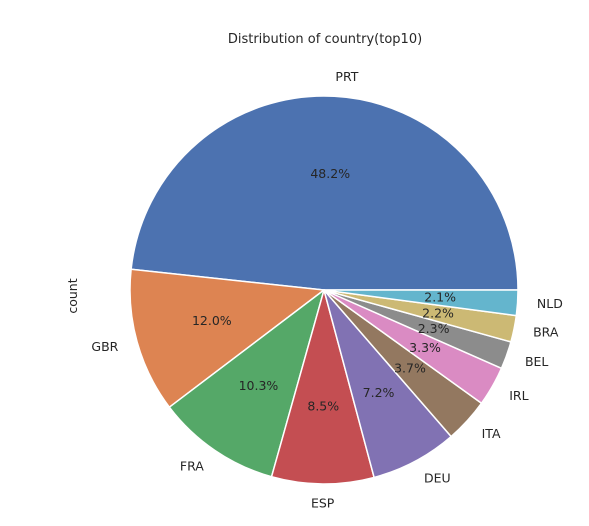 This screenshot has width=589, height=526. Describe the element at coordinates (192, 465) in the screenshot. I see `slice-label-fra: FRA` at that location.